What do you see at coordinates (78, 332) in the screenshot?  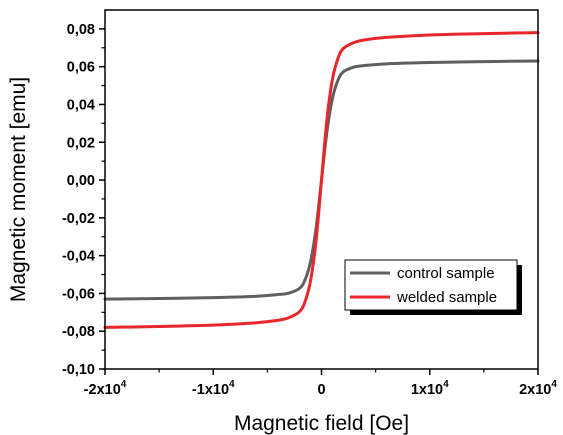 I see `y-tick-label: -0,08` at bounding box center [78, 332].